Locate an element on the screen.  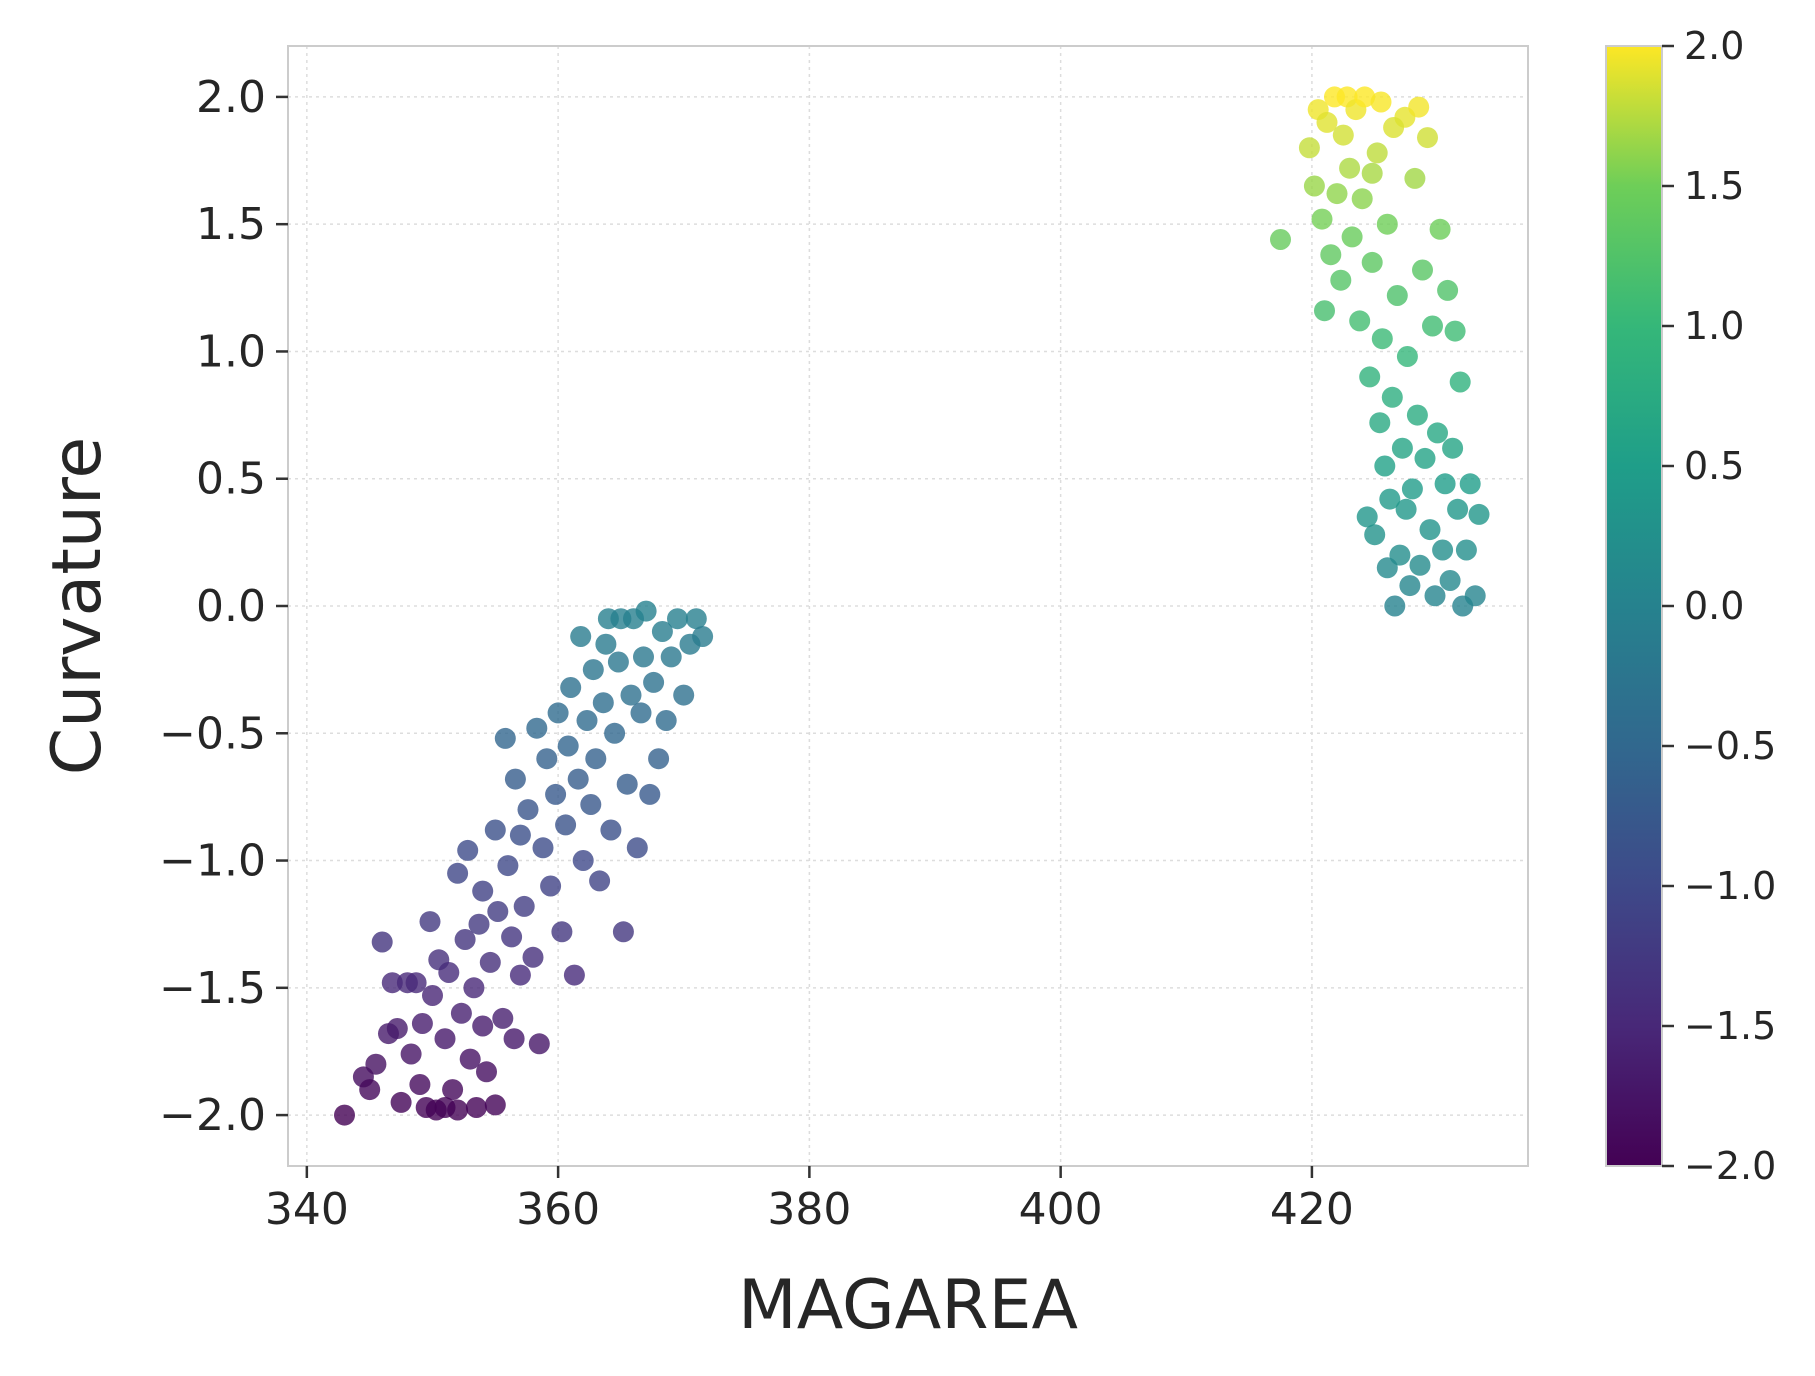
colorbar-tick-label: −2.0 is located at coordinates (1730, 1166).